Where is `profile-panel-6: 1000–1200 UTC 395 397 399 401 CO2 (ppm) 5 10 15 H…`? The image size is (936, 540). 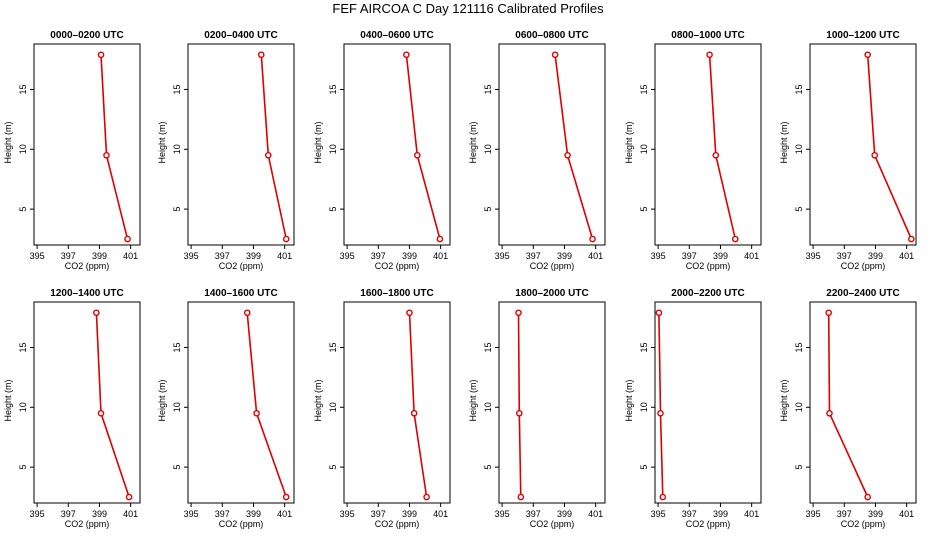 profile-panel-6: 1000–1200 UTC 395 397 399 401 CO2 (ppm) 5 10 15 H… is located at coordinates (848, 150).